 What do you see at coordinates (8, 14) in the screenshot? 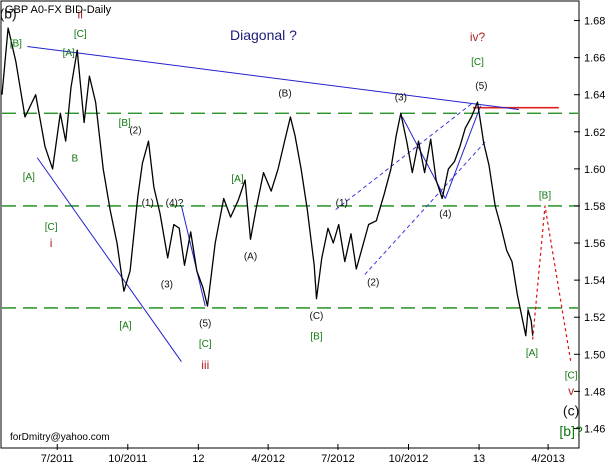
I see `wave-label: (b)` at bounding box center [8, 14].